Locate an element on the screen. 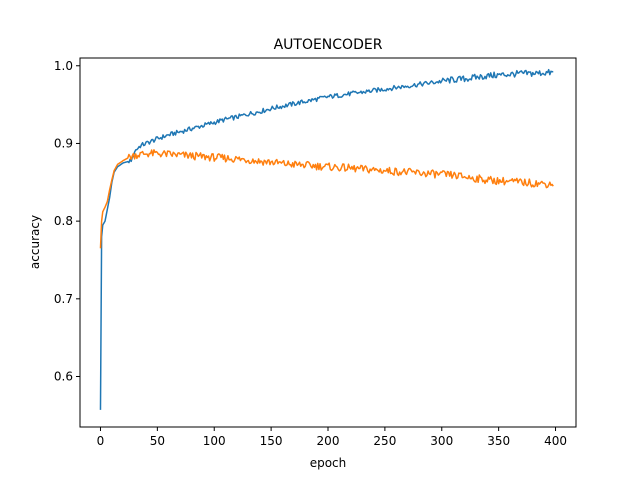  x-tick-label: 400 is located at coordinates (555, 441).